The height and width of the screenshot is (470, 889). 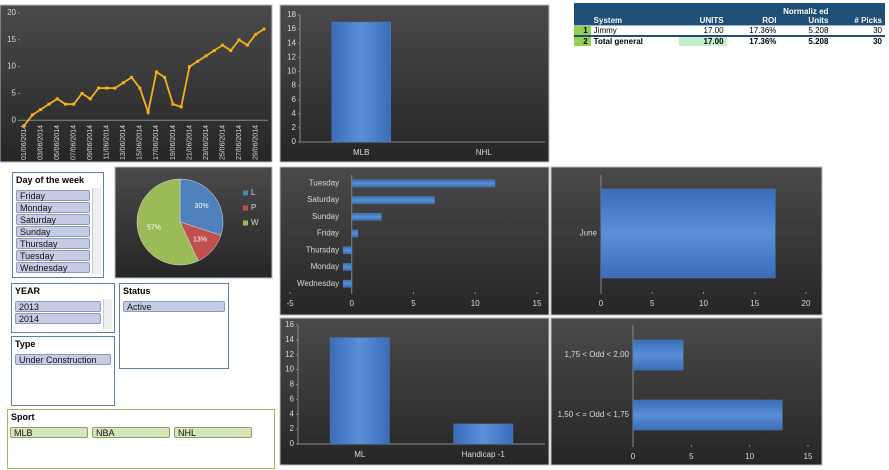 I want to click on x-tick-label: 10, so click(x=749, y=456).